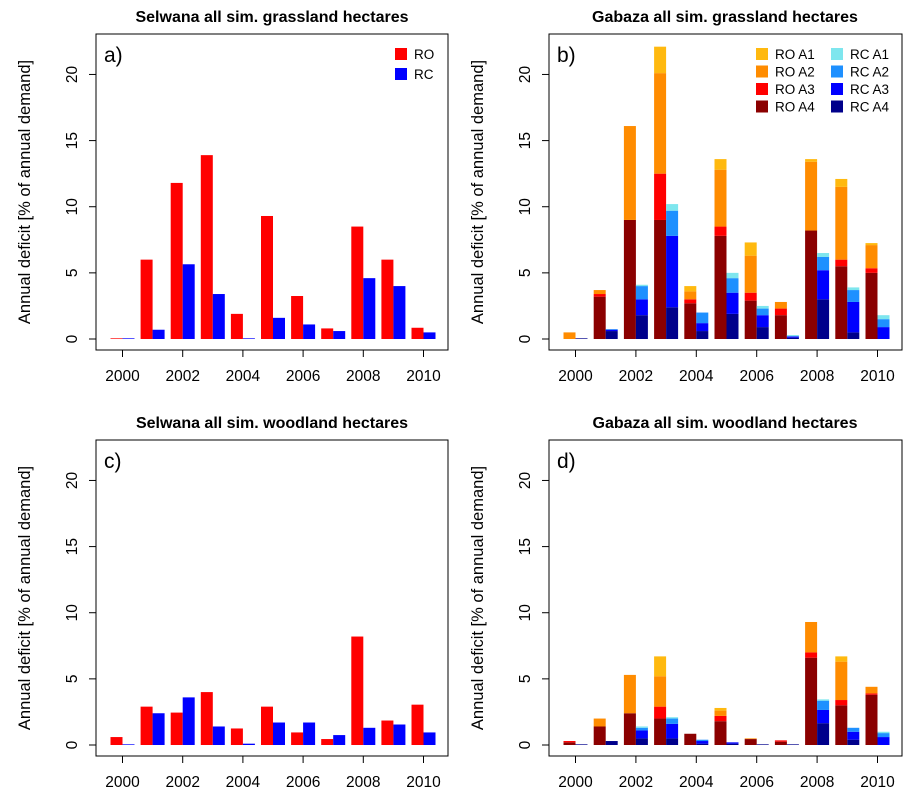 The image size is (914, 806). I want to click on bar-segment-rc-a4-2004, so click(702, 335).